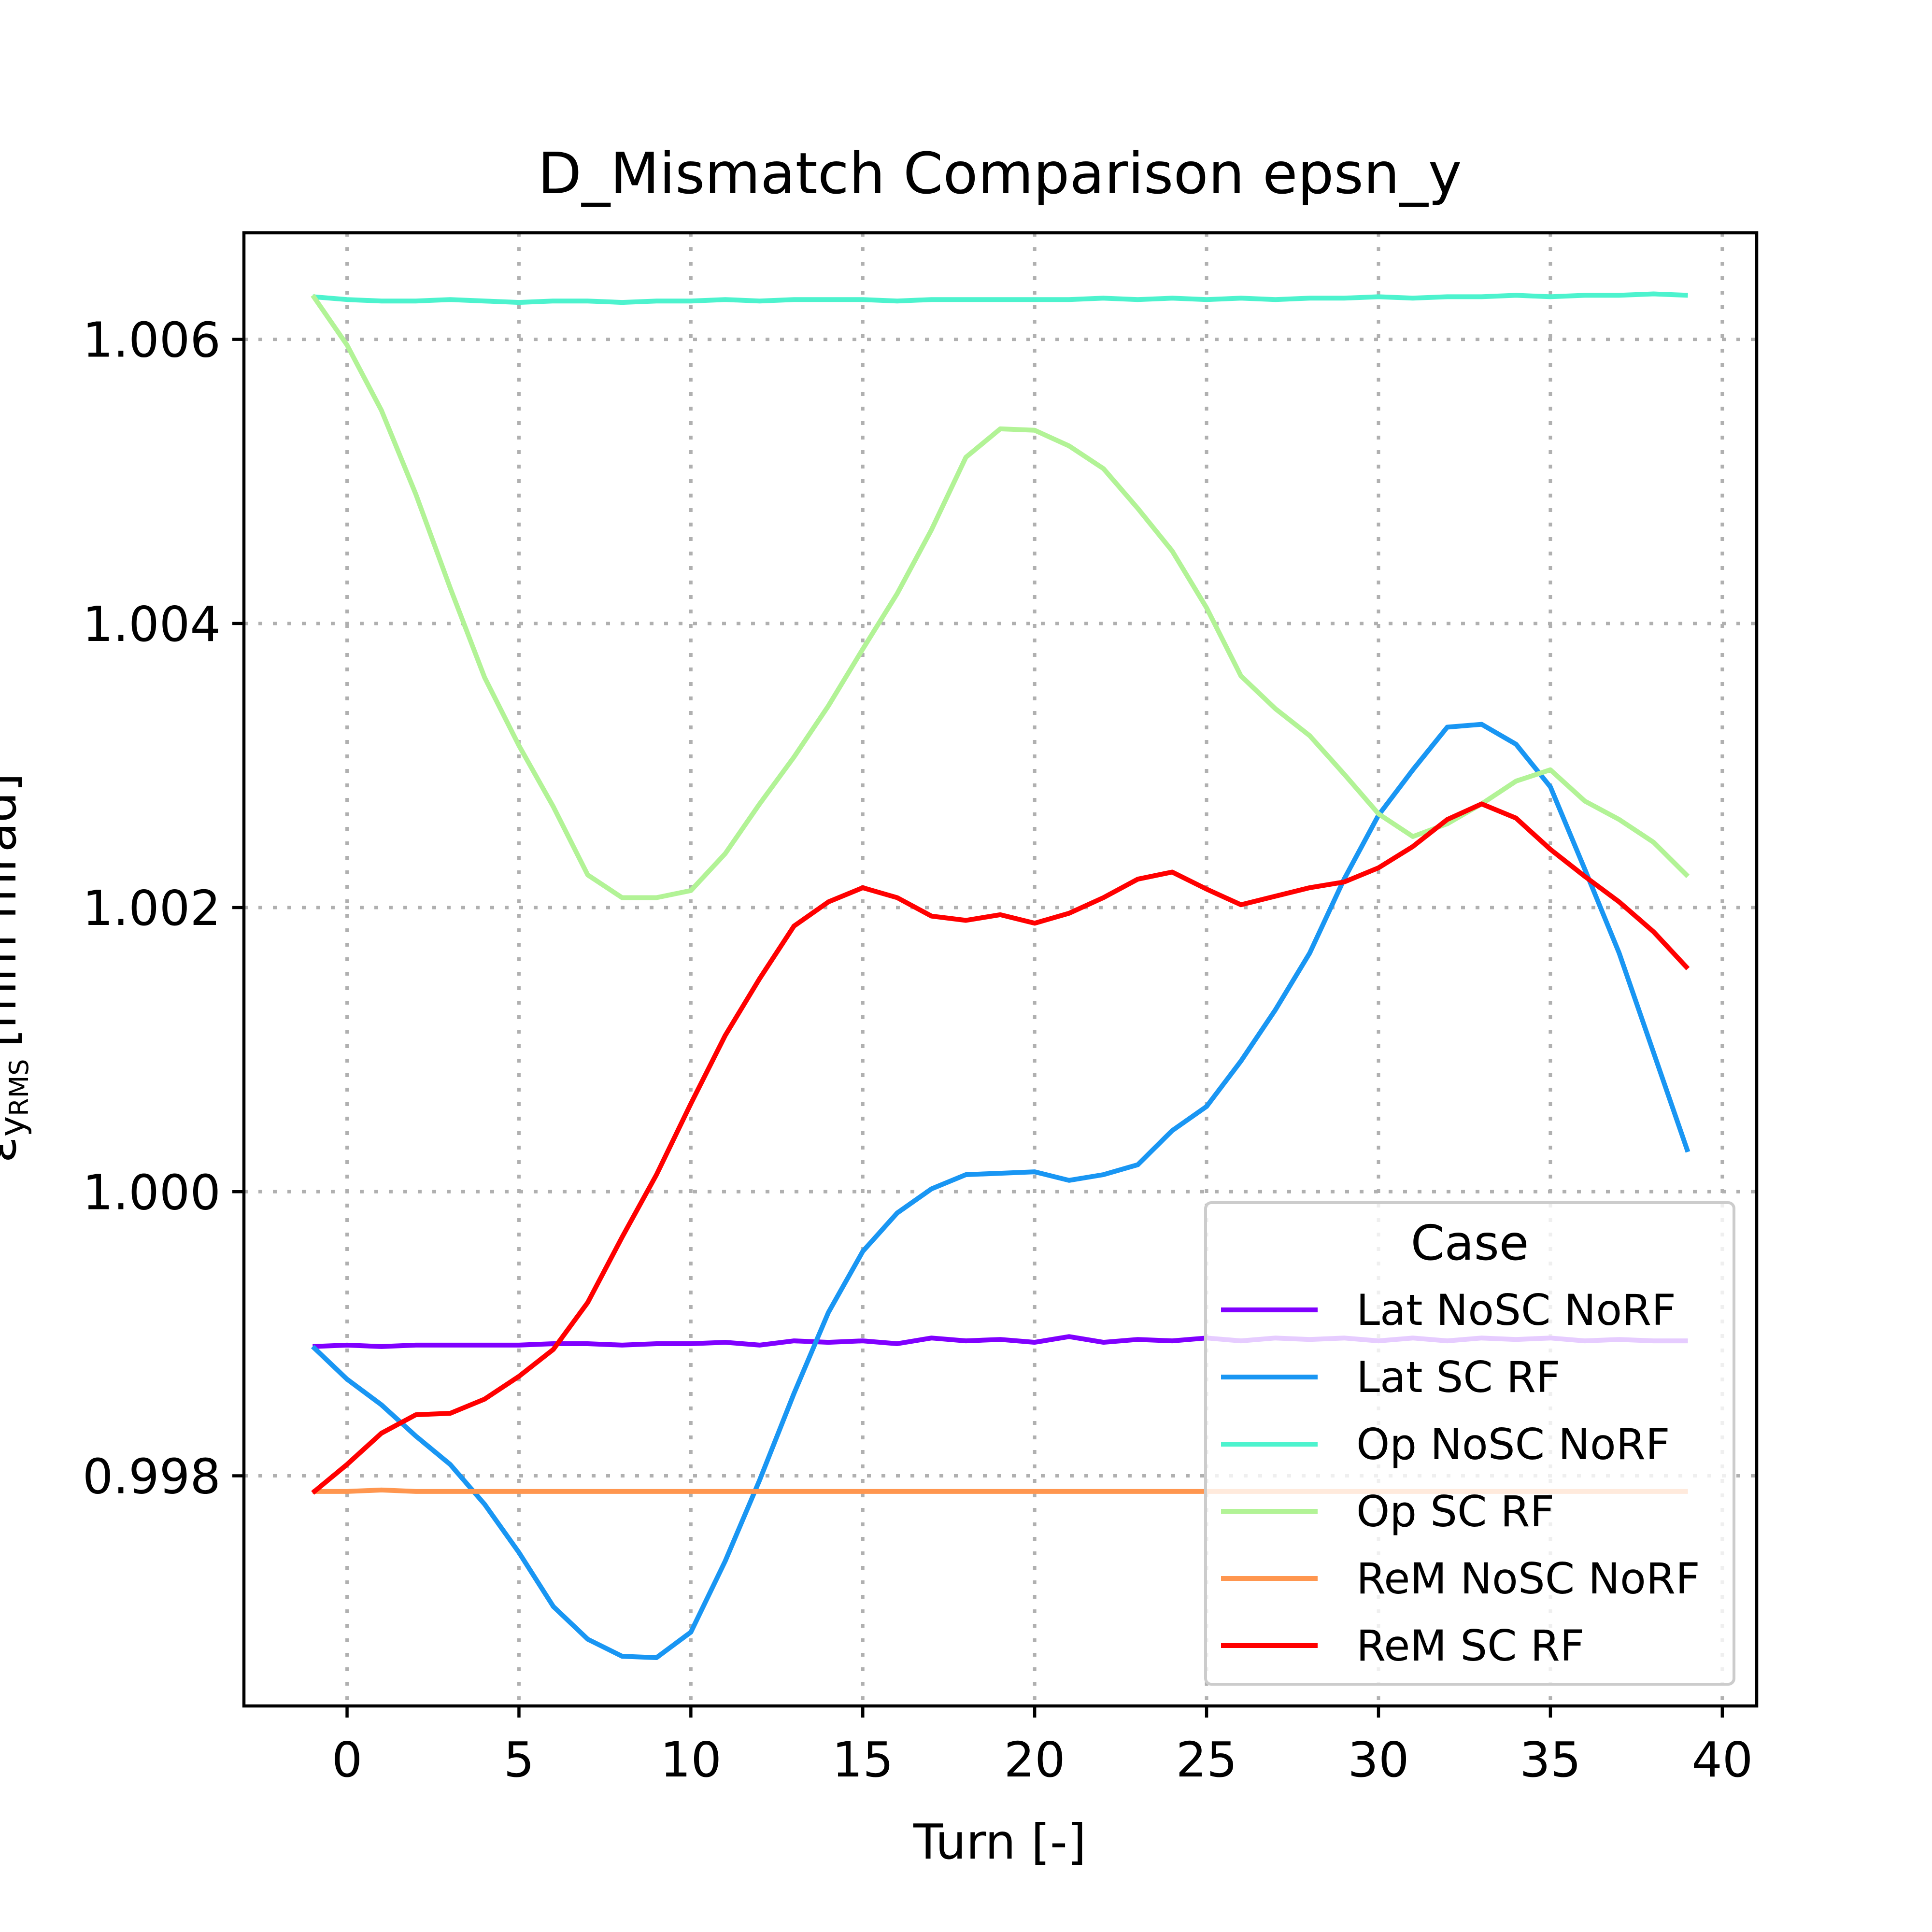  What do you see at coordinates (347, 1760) in the screenshot?
I see `x-tick-label: 0` at bounding box center [347, 1760].